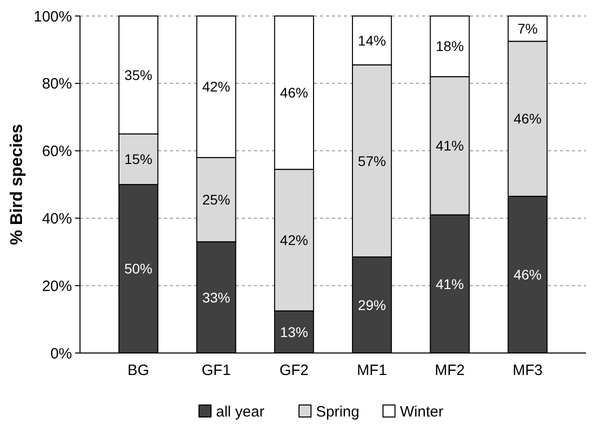 This screenshot has width=606, height=425. I want to click on data-label: 14%, so click(372, 40).